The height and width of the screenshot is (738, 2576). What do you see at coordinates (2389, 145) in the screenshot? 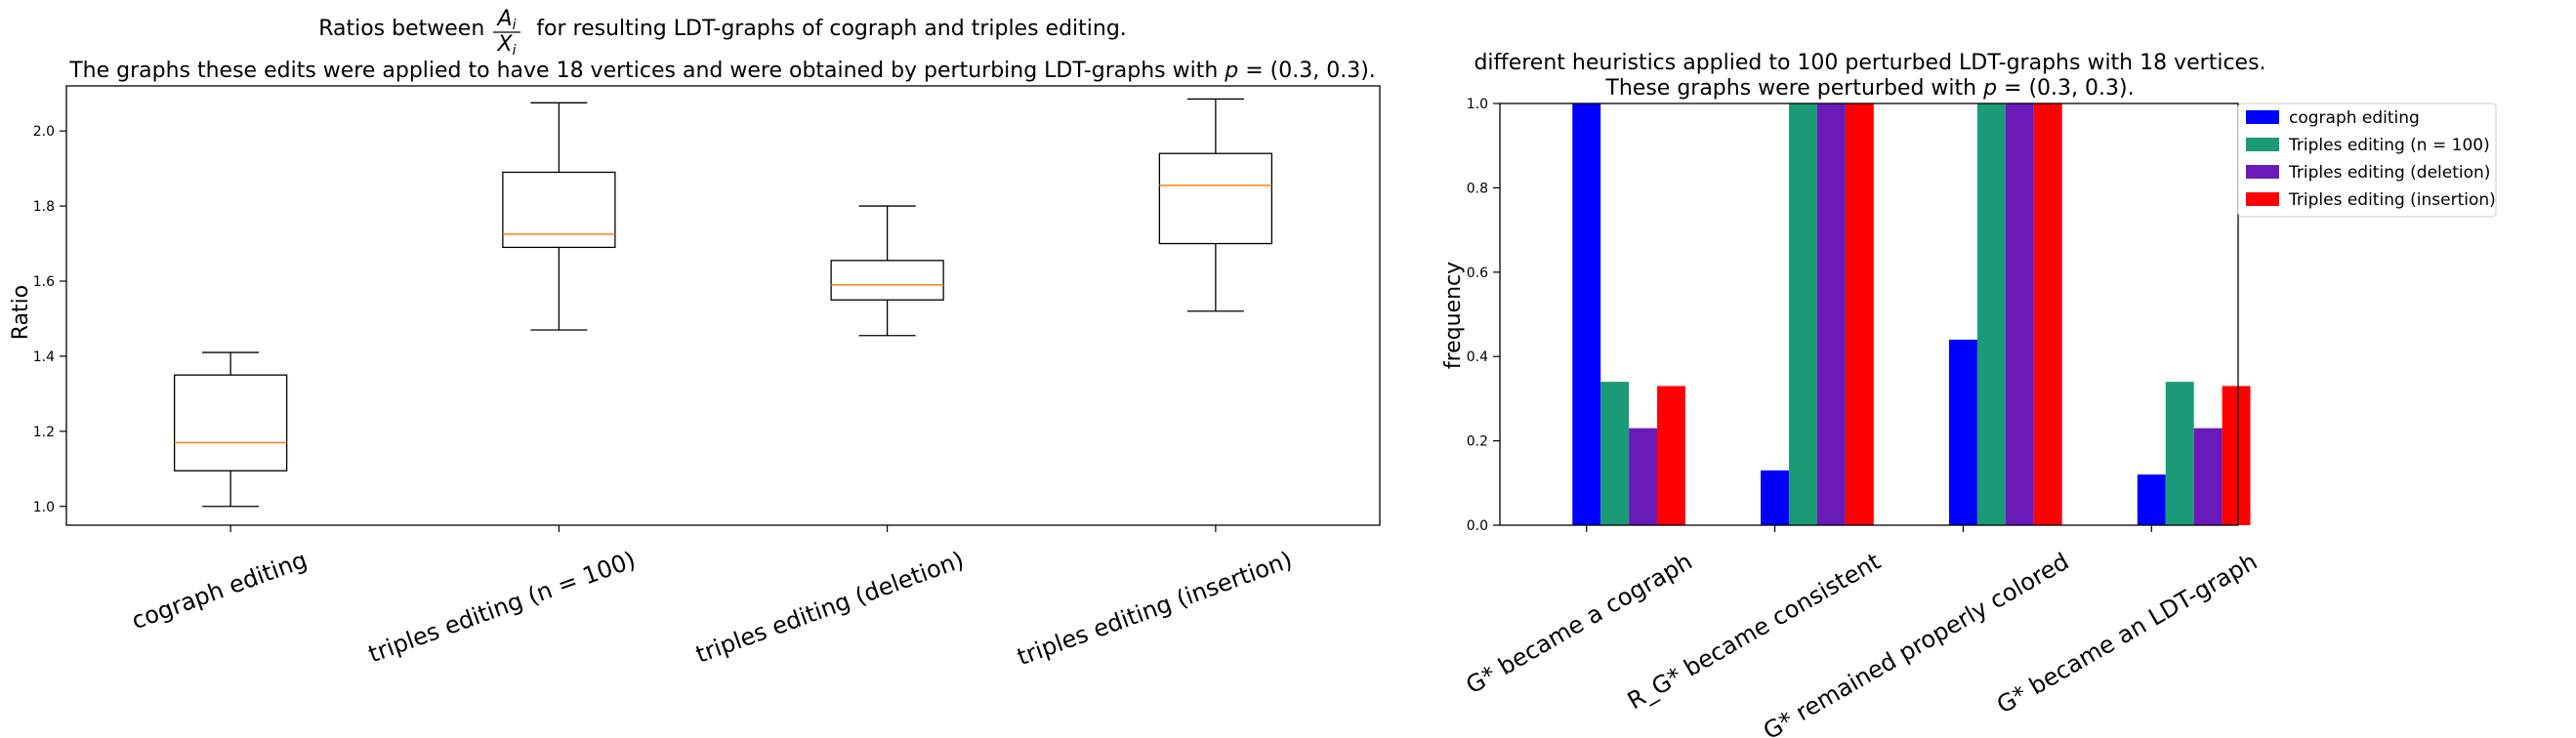
I see `legend-label-triples-editing-n-100: Triples editing (n = 100)` at bounding box center [2389, 145].